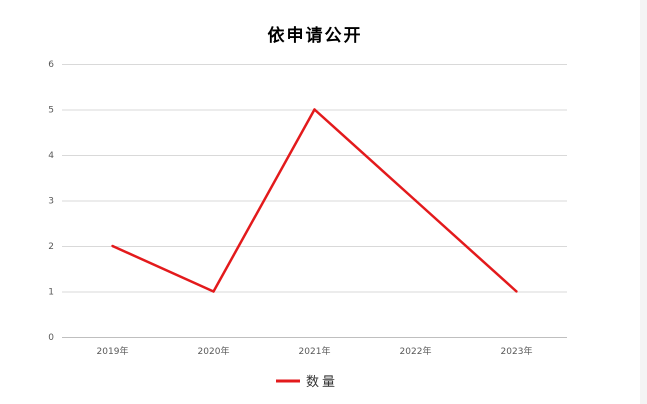 The image size is (647, 404). What do you see at coordinates (51, 156) in the screenshot?
I see `y-tick-label: 4` at bounding box center [51, 156].